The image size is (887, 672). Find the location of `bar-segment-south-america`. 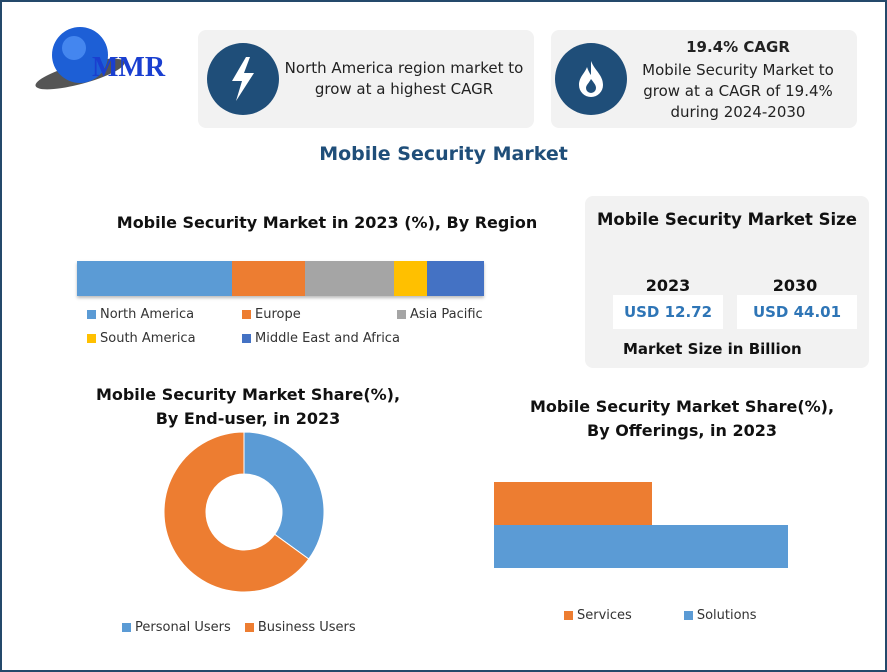

bar-segment-south-america is located at coordinates (410, 278).